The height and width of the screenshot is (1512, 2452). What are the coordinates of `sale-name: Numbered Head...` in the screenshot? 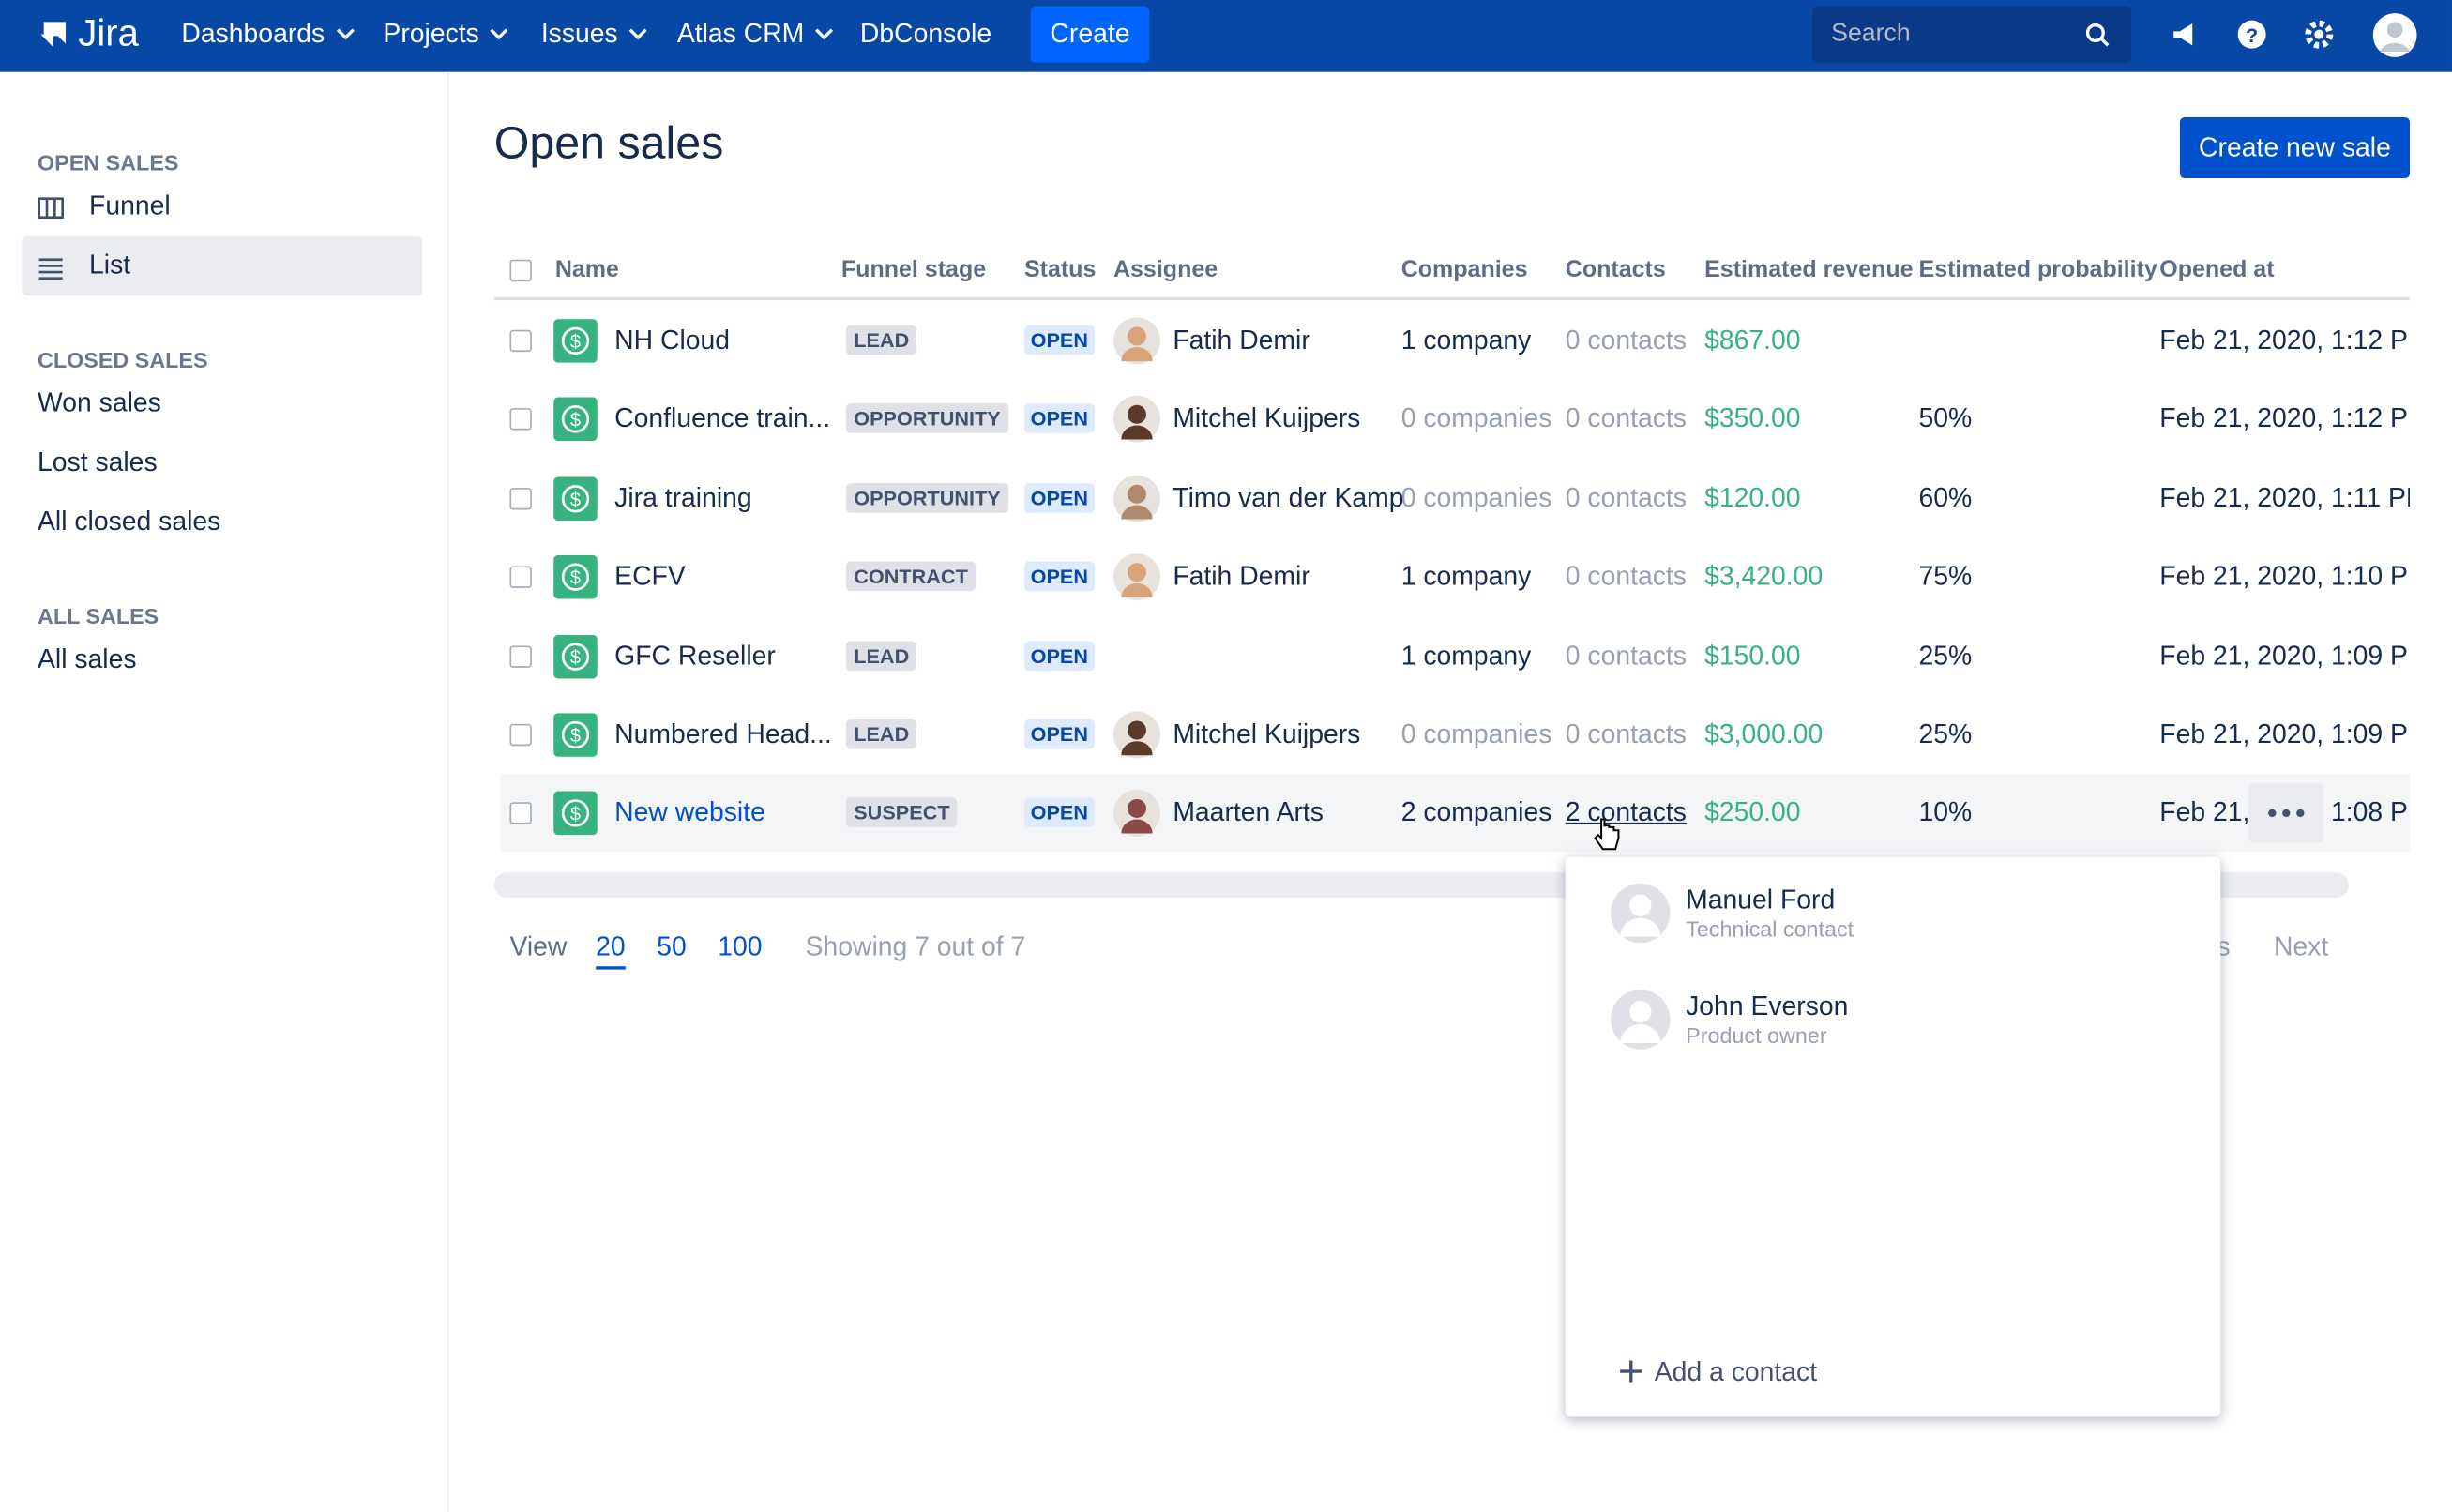 It's located at (723, 733).